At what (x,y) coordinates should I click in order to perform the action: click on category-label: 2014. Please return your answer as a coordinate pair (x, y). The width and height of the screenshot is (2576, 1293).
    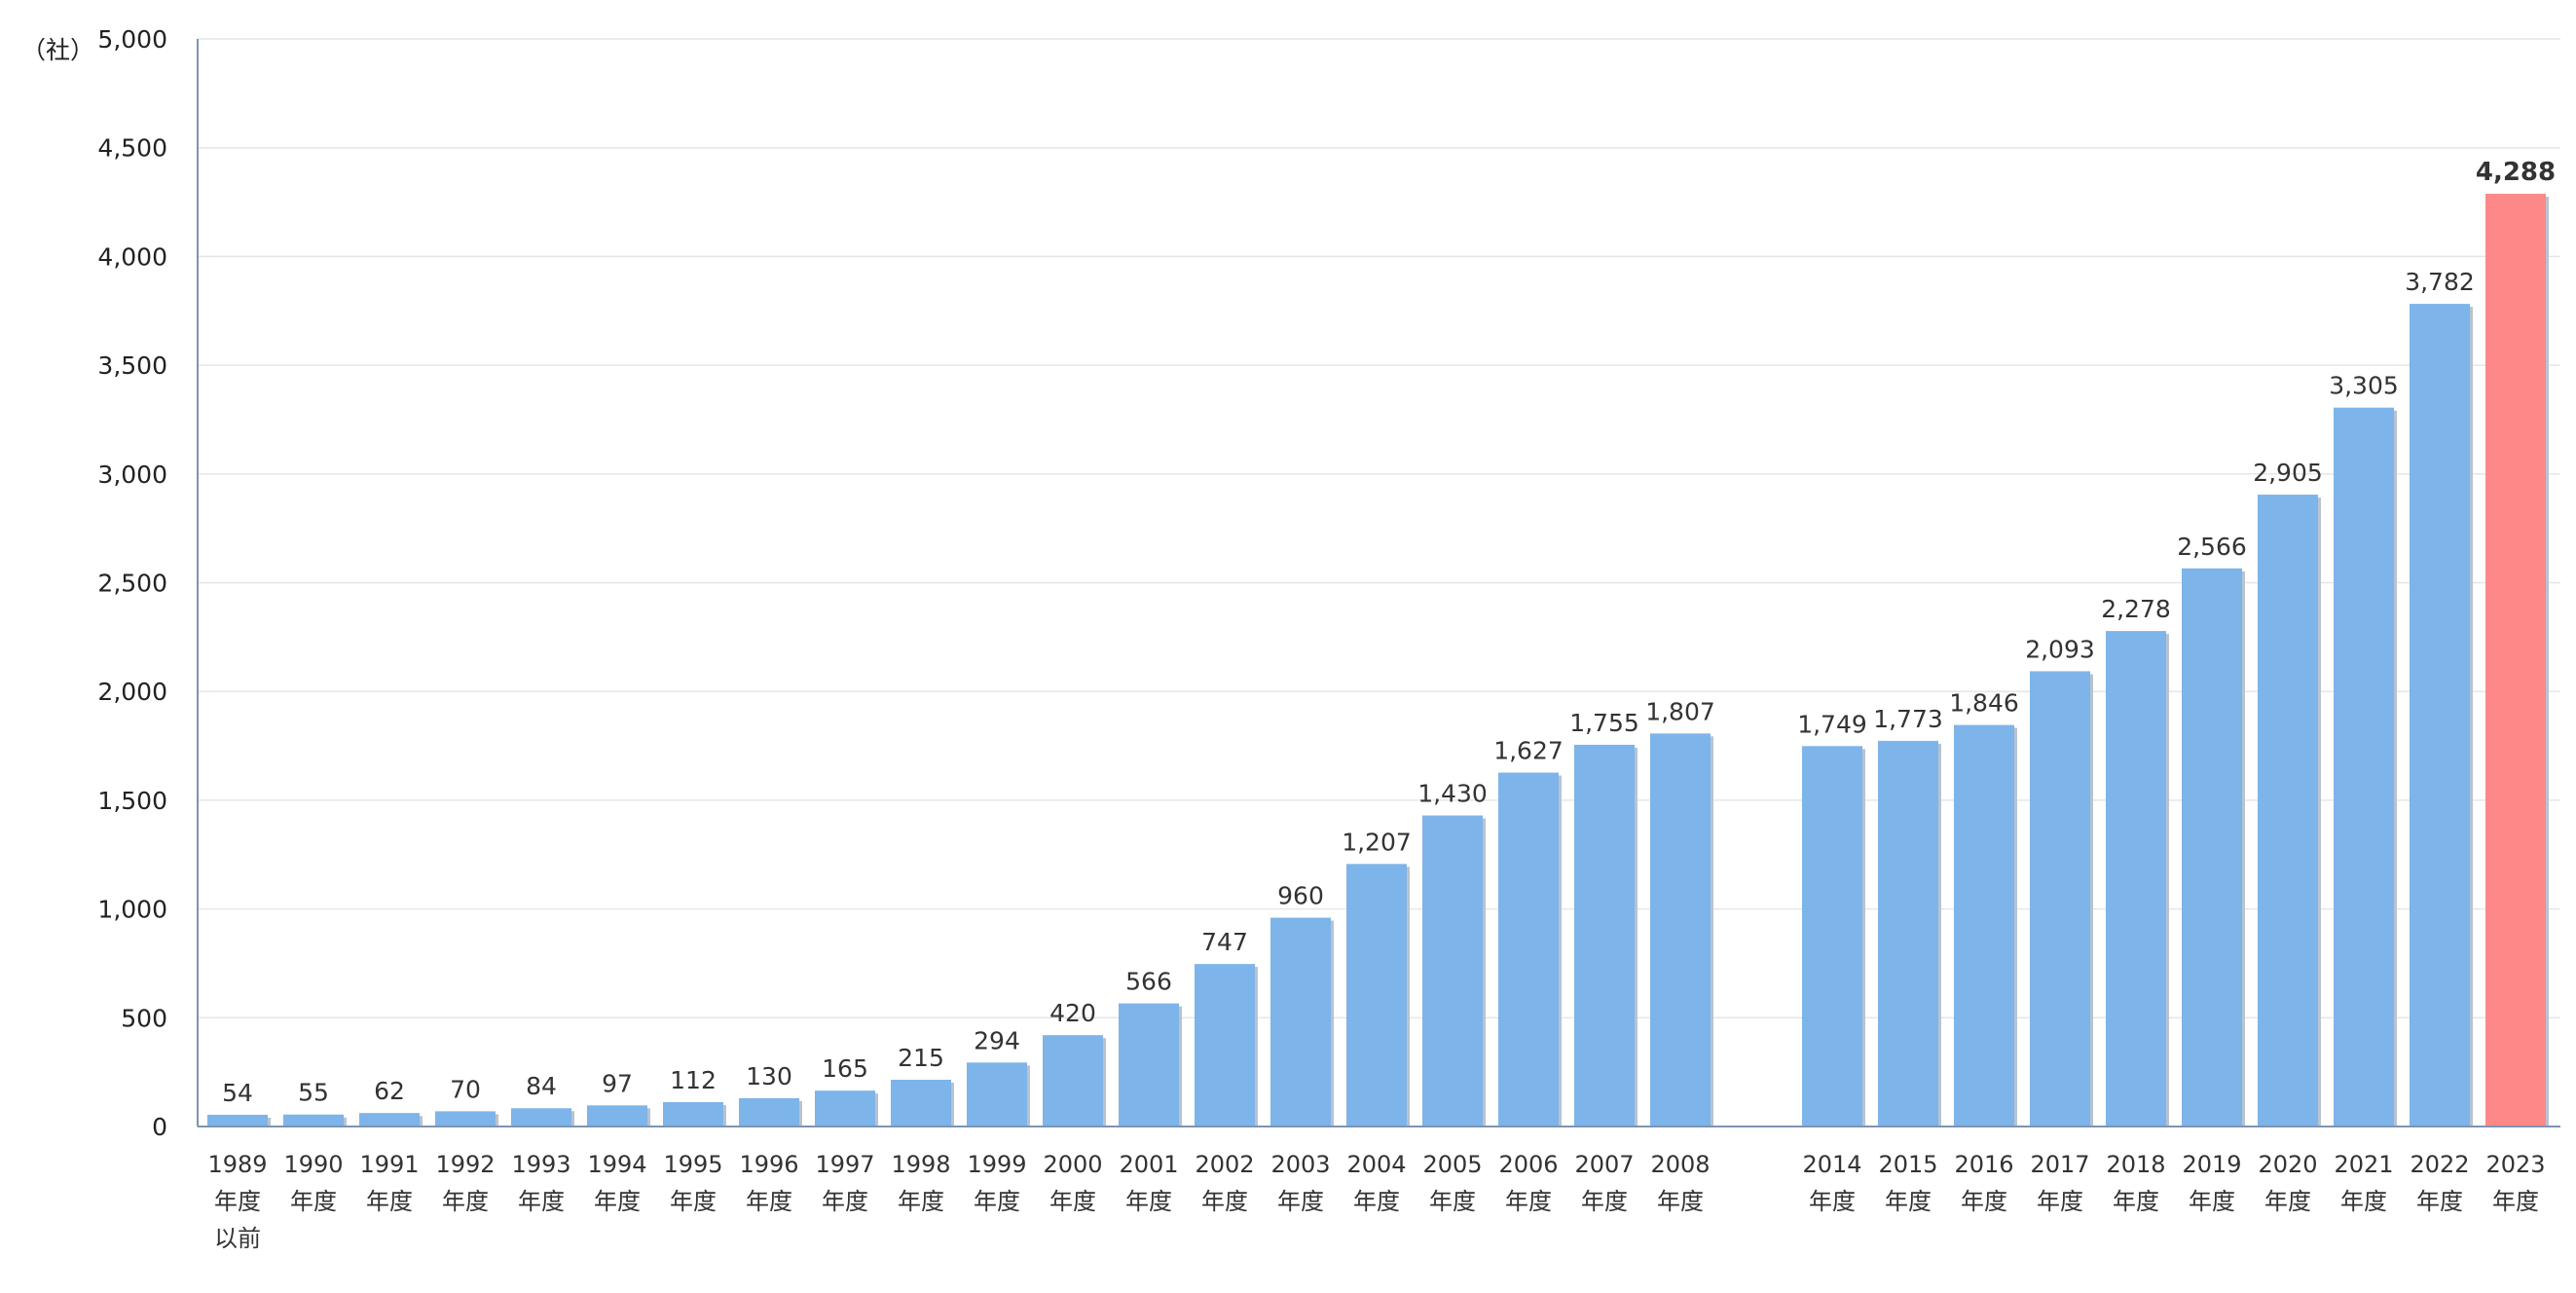
    Looking at the image, I should click on (1831, 1165).